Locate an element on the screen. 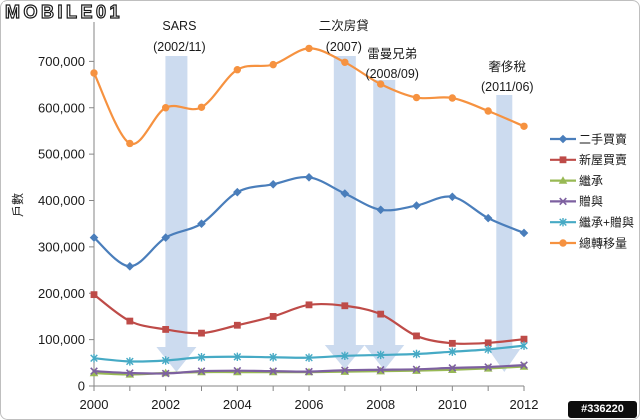 The width and height of the screenshot is (640, 420). y-tick-label: 500,000 is located at coordinates (61, 154).